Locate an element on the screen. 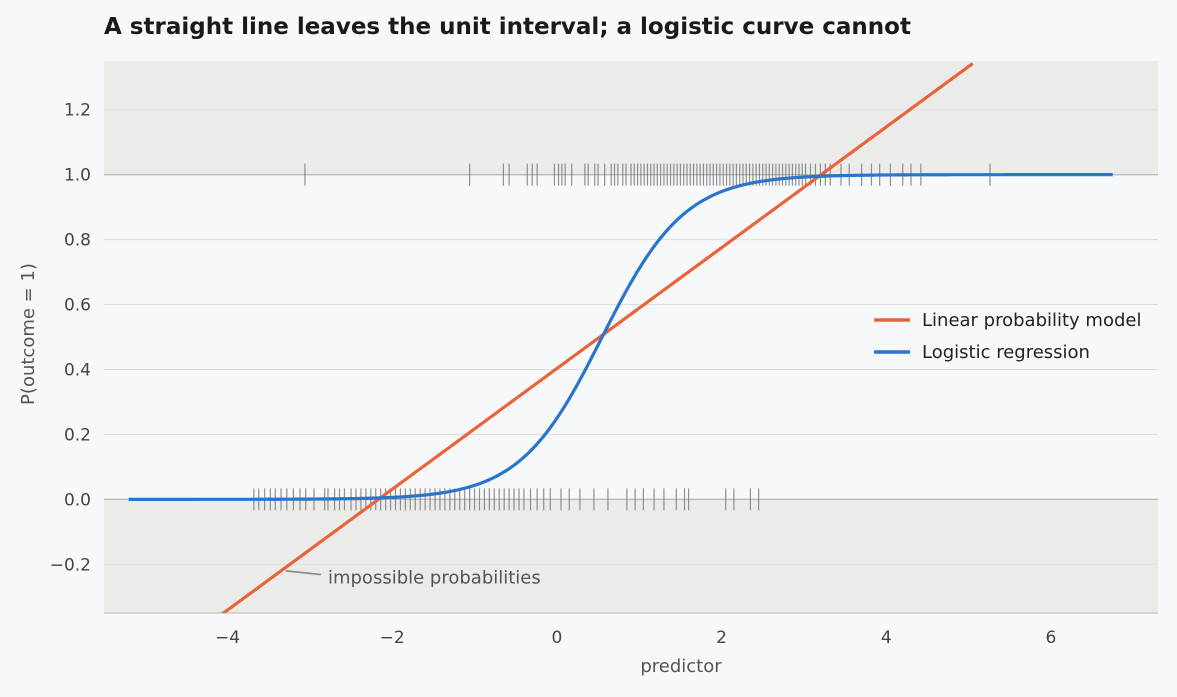  legend-label: Logistic regression is located at coordinates (1006, 352).